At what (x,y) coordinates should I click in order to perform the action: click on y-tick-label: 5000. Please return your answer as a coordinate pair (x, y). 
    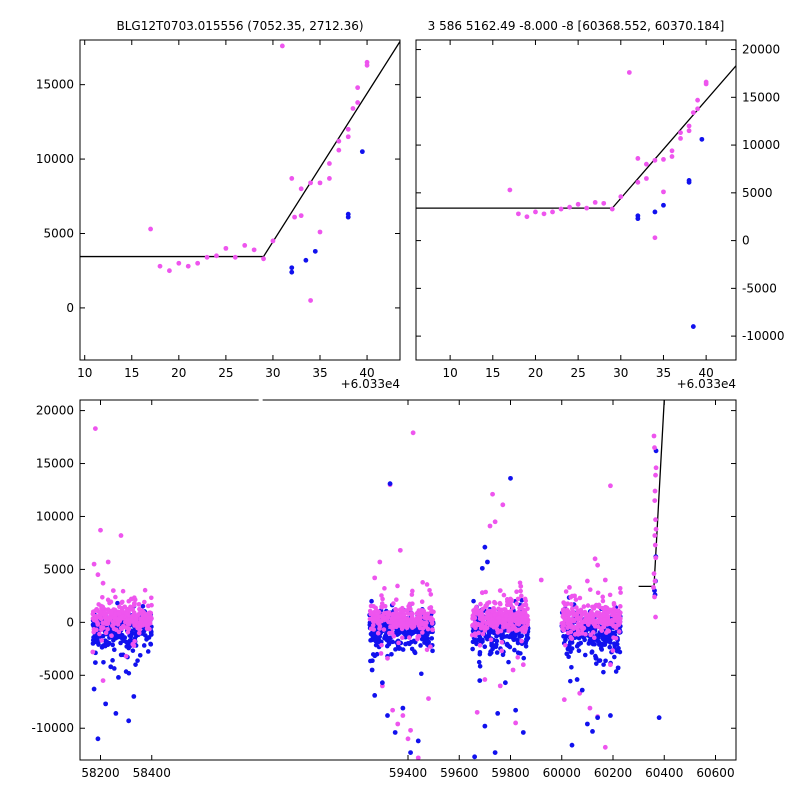
    Looking at the image, I should click on (58, 569).